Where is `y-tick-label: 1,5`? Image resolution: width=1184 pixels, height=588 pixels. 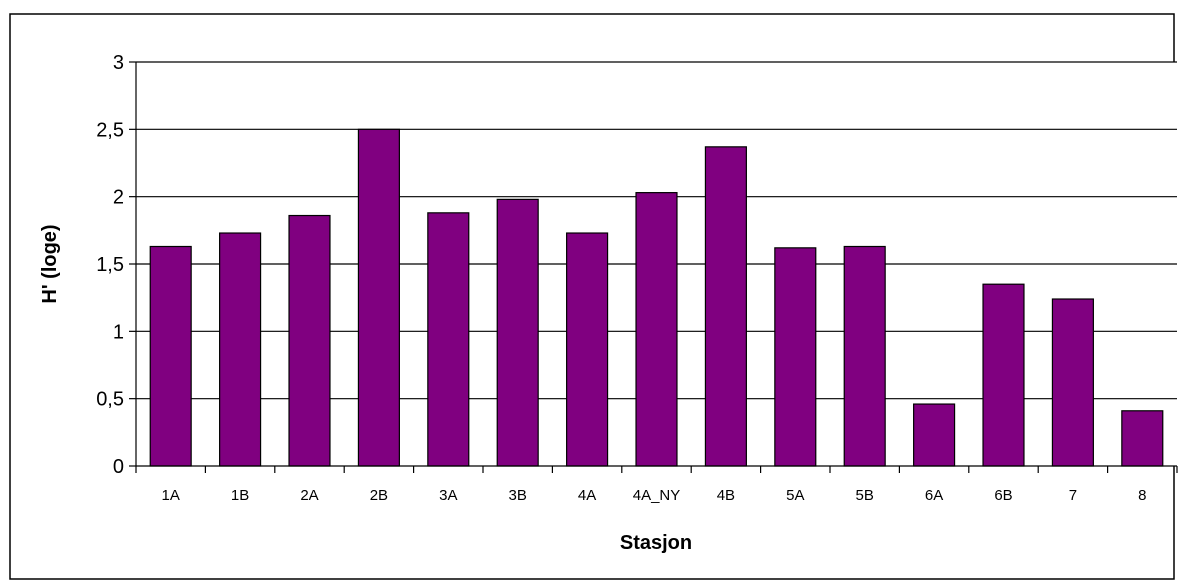
y-tick-label: 1,5 is located at coordinates (110, 265).